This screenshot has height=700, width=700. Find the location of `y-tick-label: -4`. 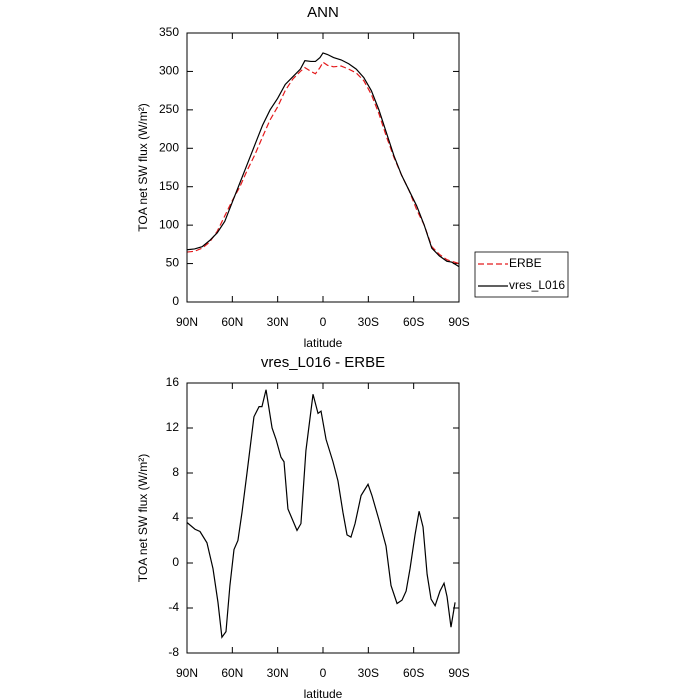

y-tick-label: -4 is located at coordinates (173, 607).